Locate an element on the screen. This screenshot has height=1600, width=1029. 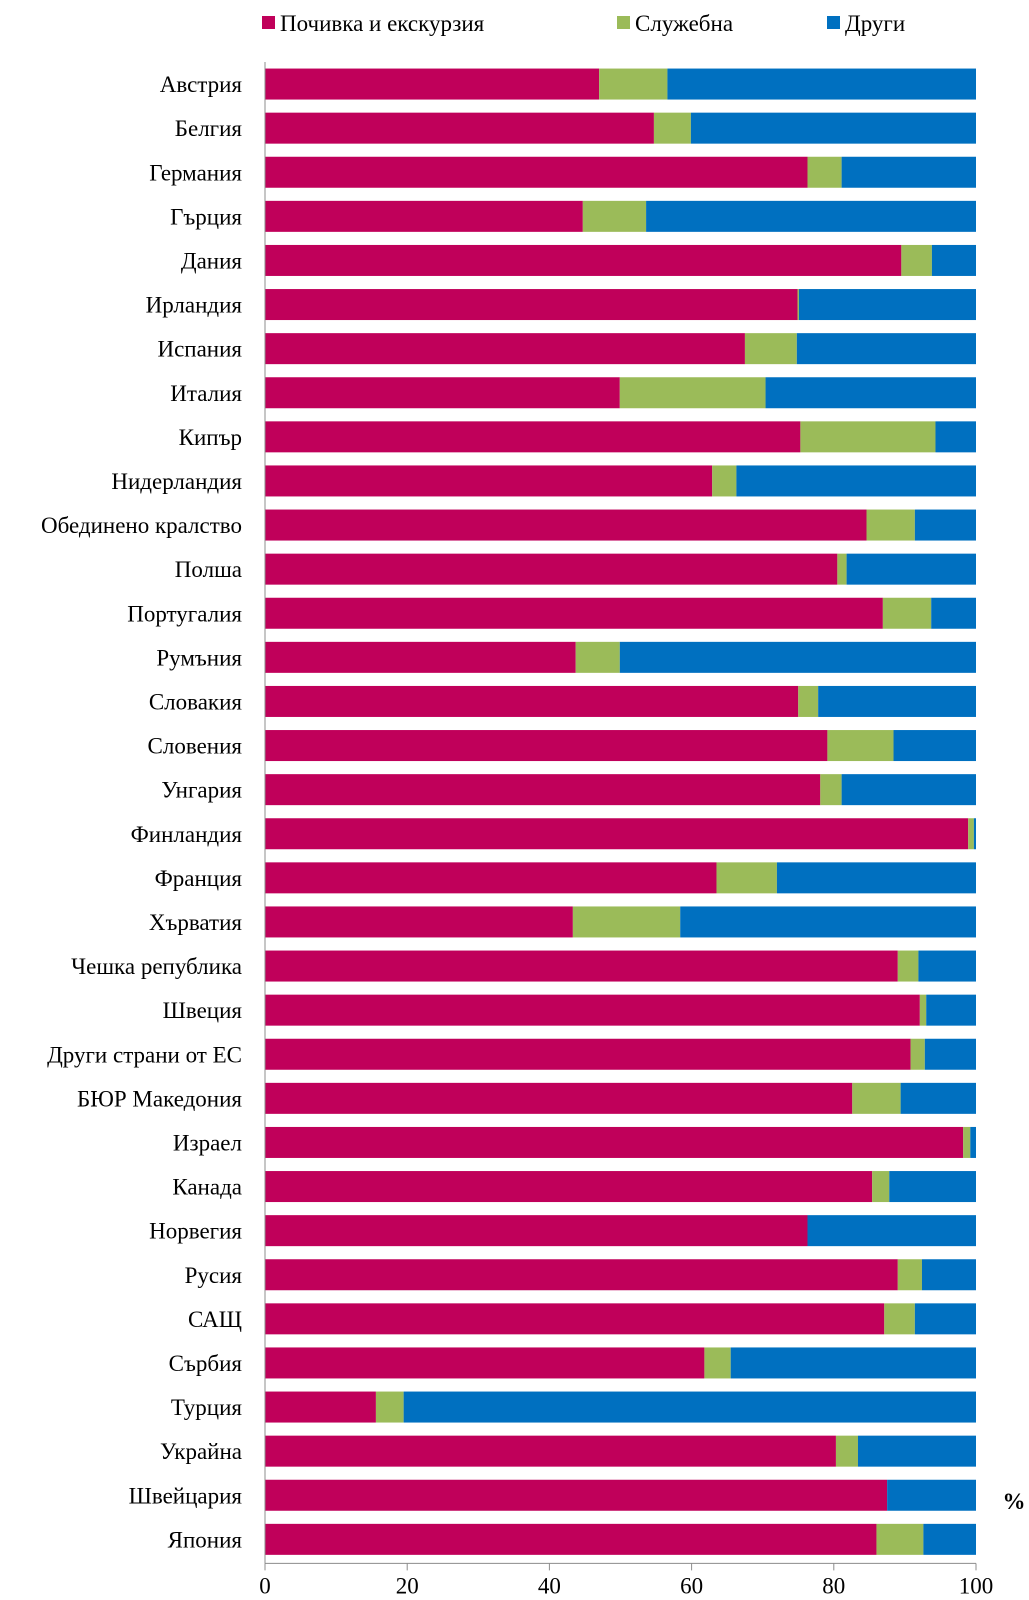
category-label: Финландия is located at coordinates (187, 834).